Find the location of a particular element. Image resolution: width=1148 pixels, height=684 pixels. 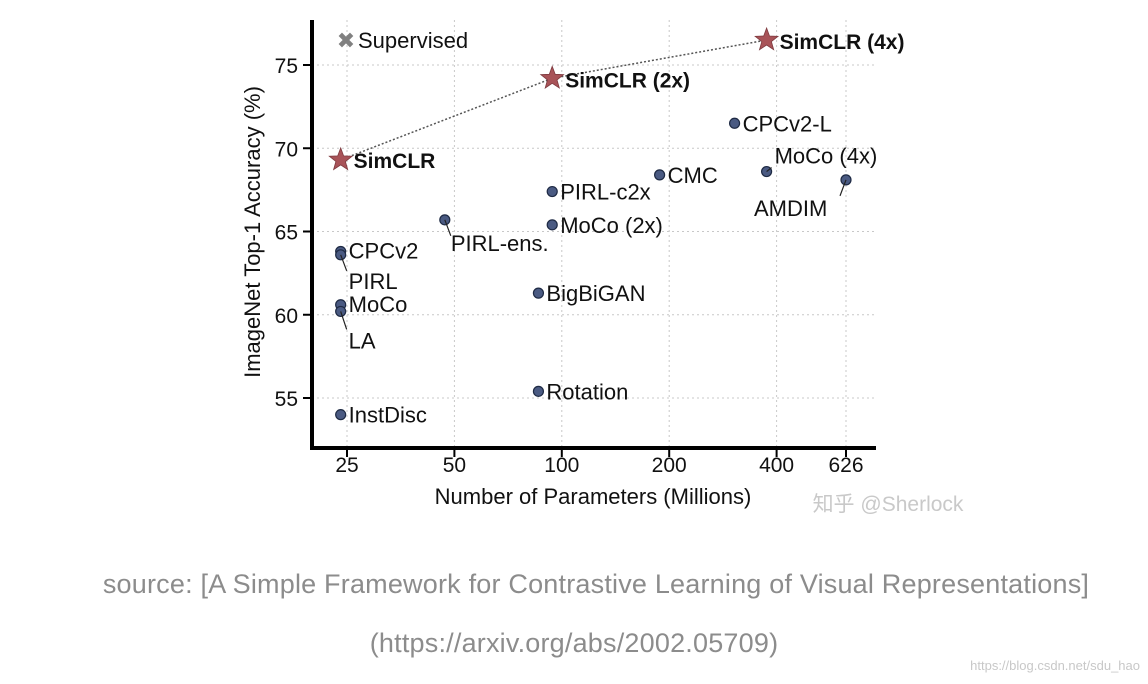

label-pirl-ens: PIRL-ens. is located at coordinates (500, 243).